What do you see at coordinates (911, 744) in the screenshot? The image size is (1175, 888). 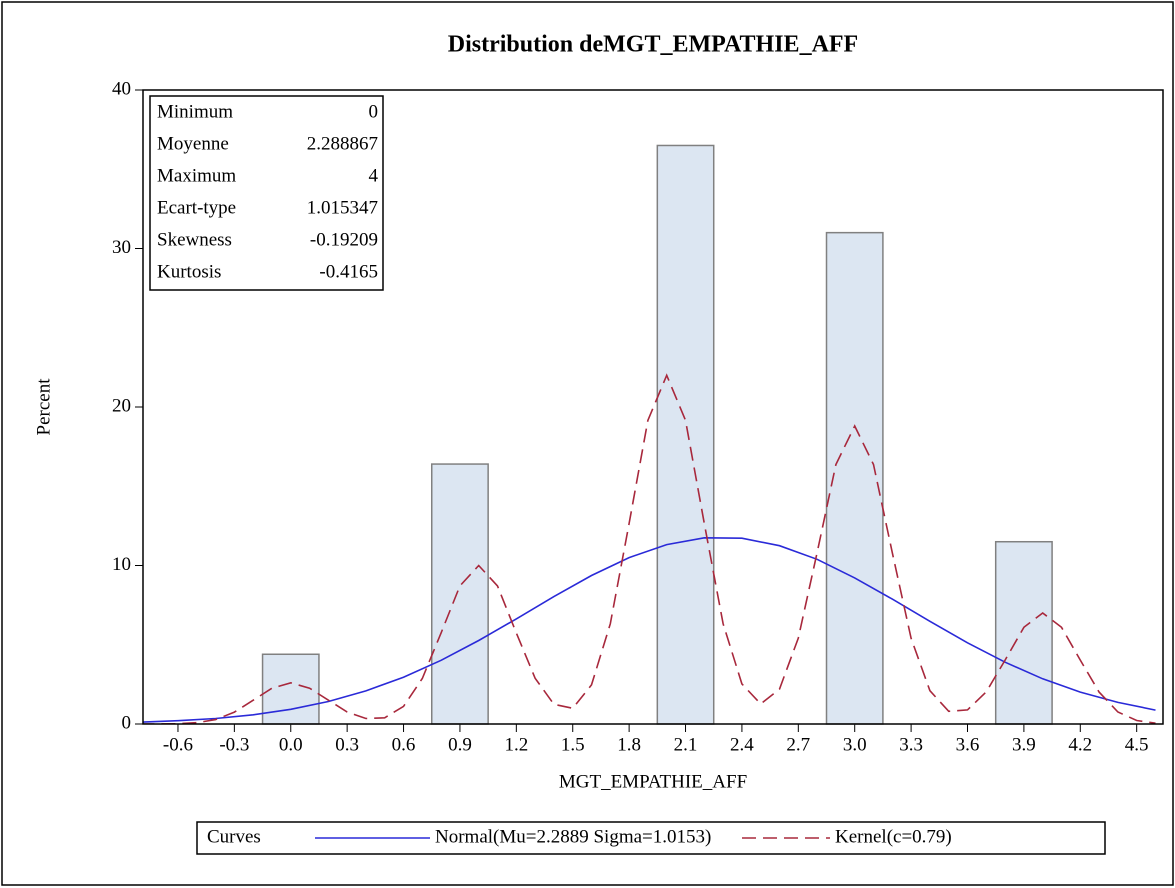 I see `x-tick-label: 3.3` at bounding box center [911, 744].